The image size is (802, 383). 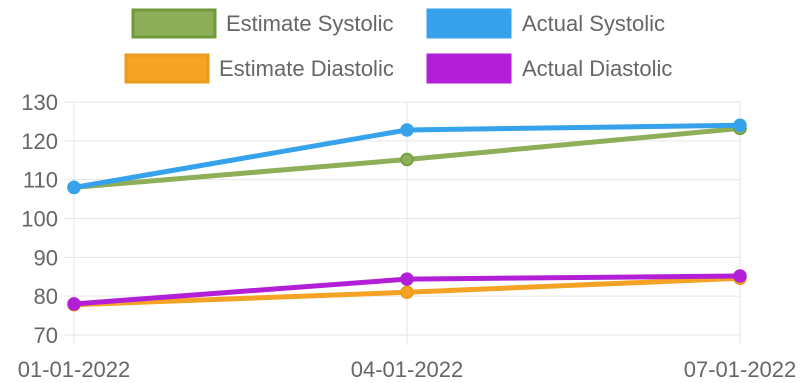 I want to click on y-tick-label: 70, so click(x=46, y=335).